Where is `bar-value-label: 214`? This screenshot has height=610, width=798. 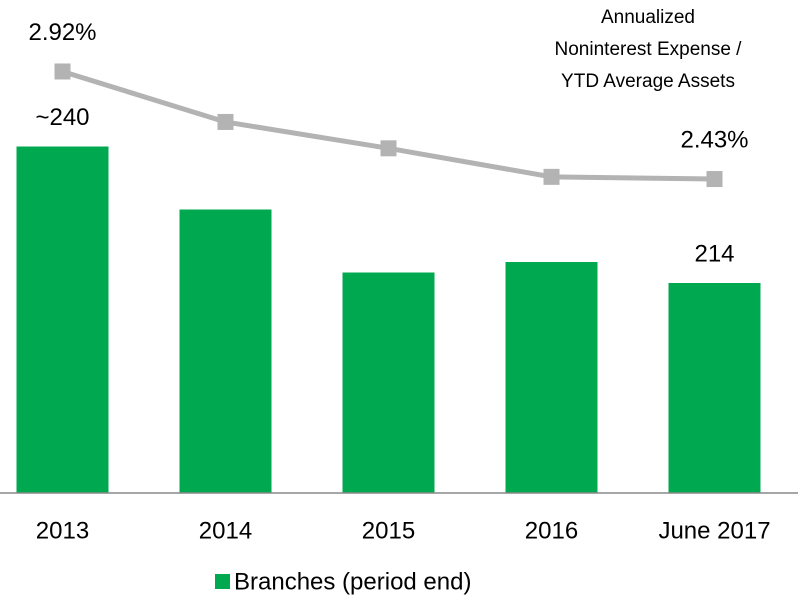 bar-value-label: 214 is located at coordinates (714, 253).